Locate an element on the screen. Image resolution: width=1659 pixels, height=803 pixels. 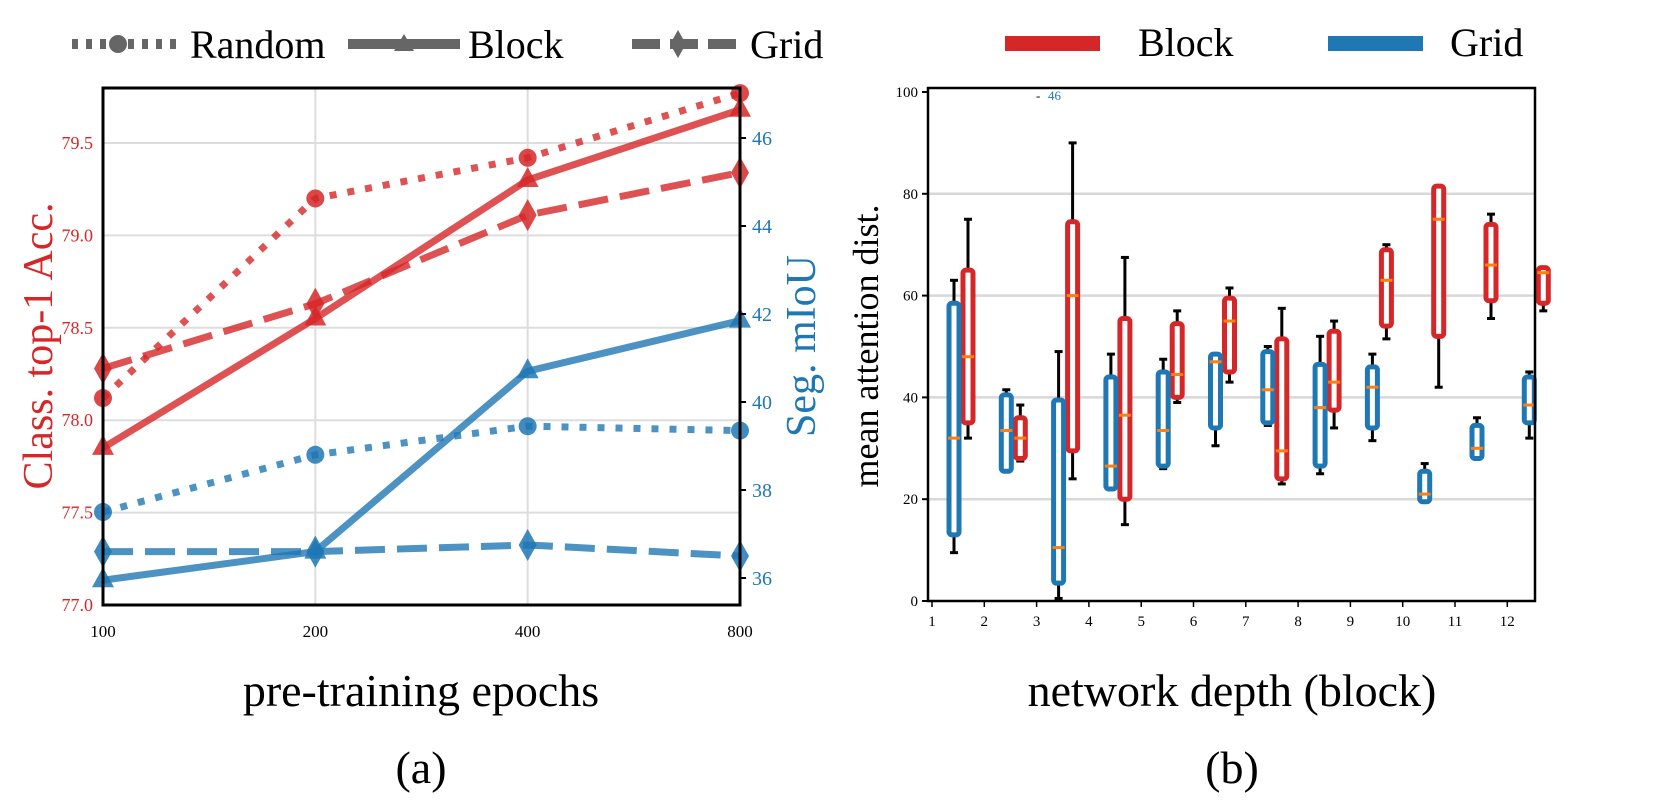
series-line-segmentation-dashed is located at coordinates (422, 550).